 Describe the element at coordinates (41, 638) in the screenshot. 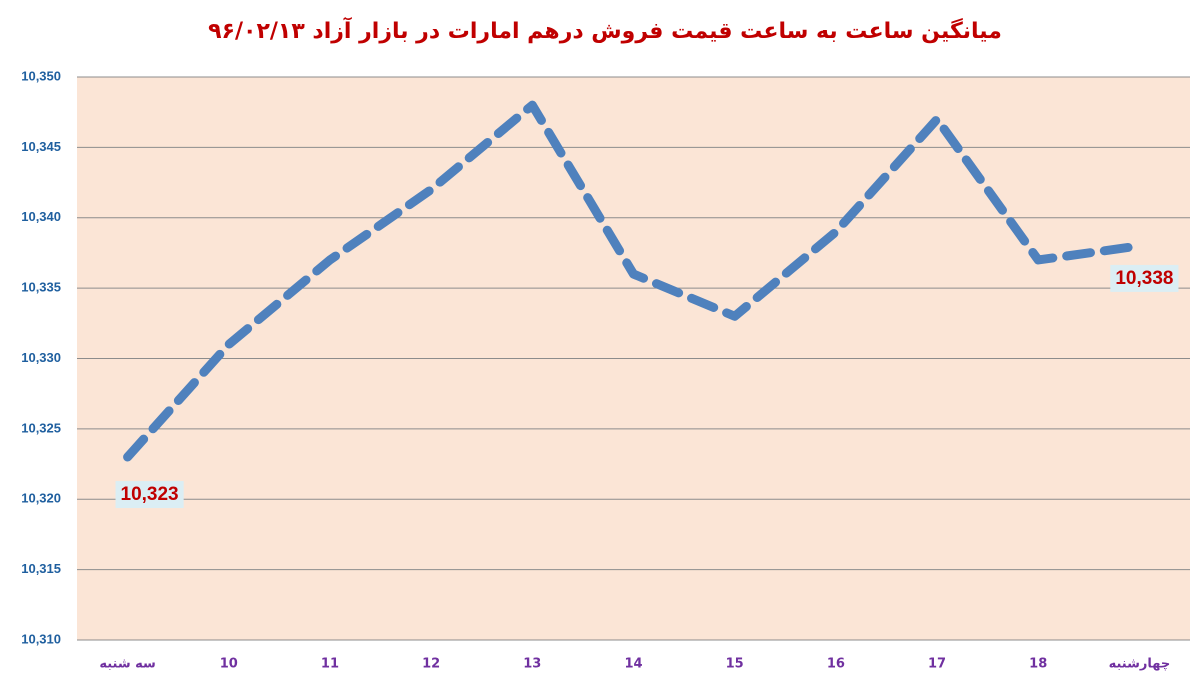

I see `y-tick-label: 10,310` at that location.